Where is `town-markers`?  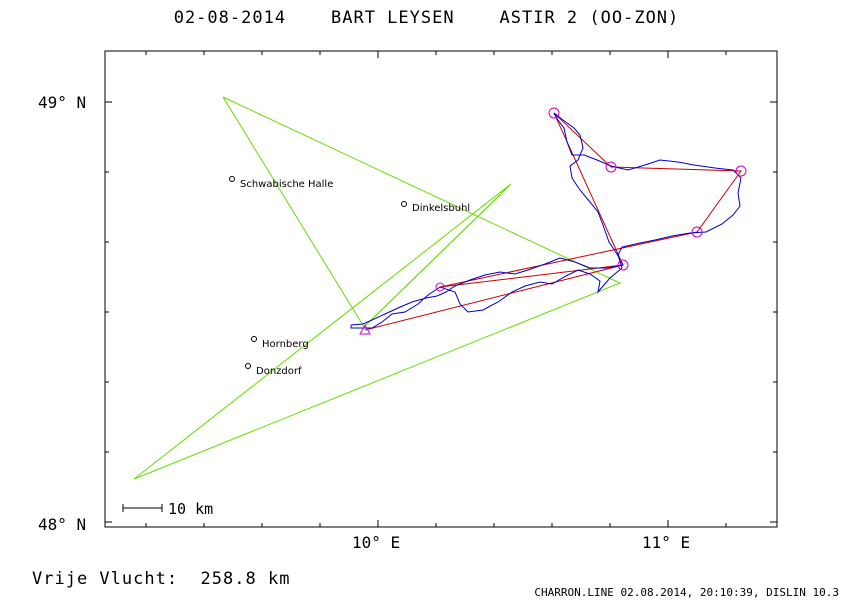 town-markers is located at coordinates (318, 272).